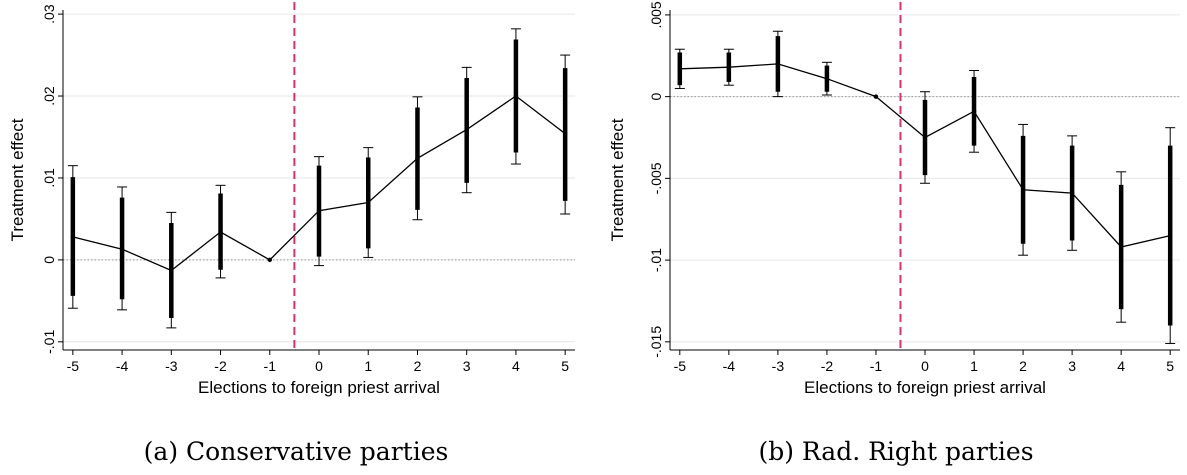 The image size is (1187, 475). Describe the element at coordinates (49, 96) in the screenshot. I see `y-tick-label: .02` at that location.